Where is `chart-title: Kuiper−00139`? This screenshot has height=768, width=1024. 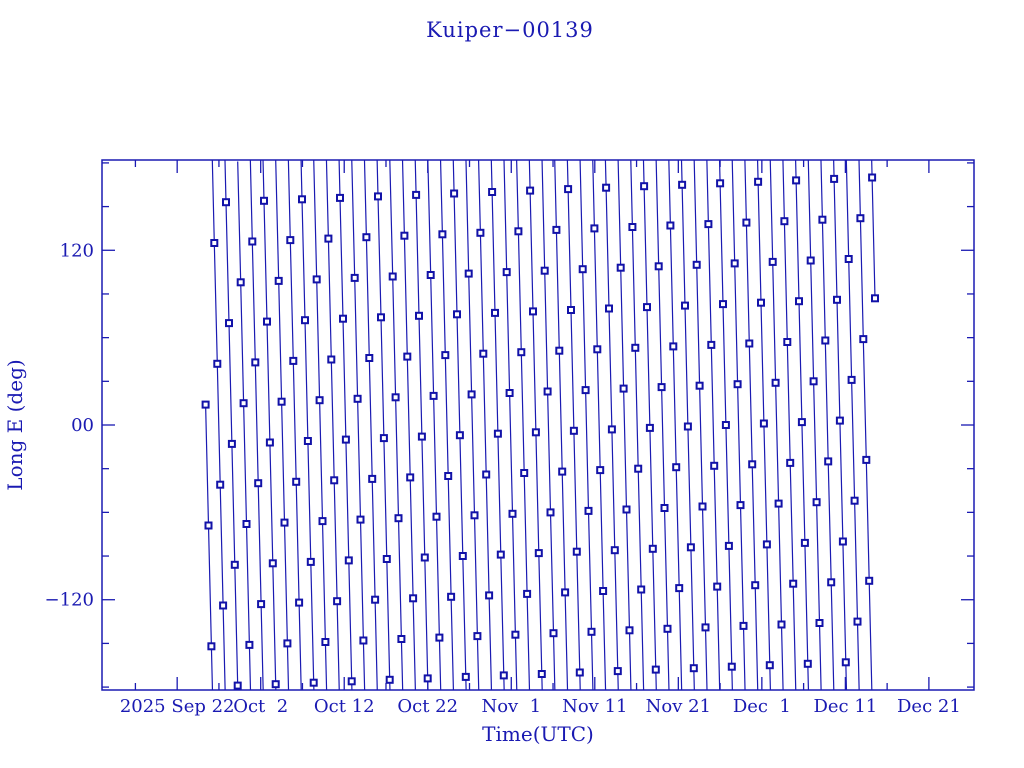
chart-title: Kuiper−00139 is located at coordinates (510, 30).